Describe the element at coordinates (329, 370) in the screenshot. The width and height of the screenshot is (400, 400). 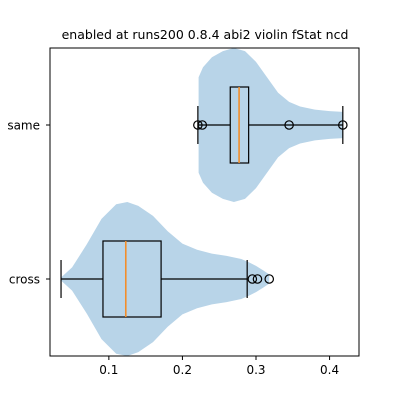
I see `x-tick-label-3: 0.4` at that location.